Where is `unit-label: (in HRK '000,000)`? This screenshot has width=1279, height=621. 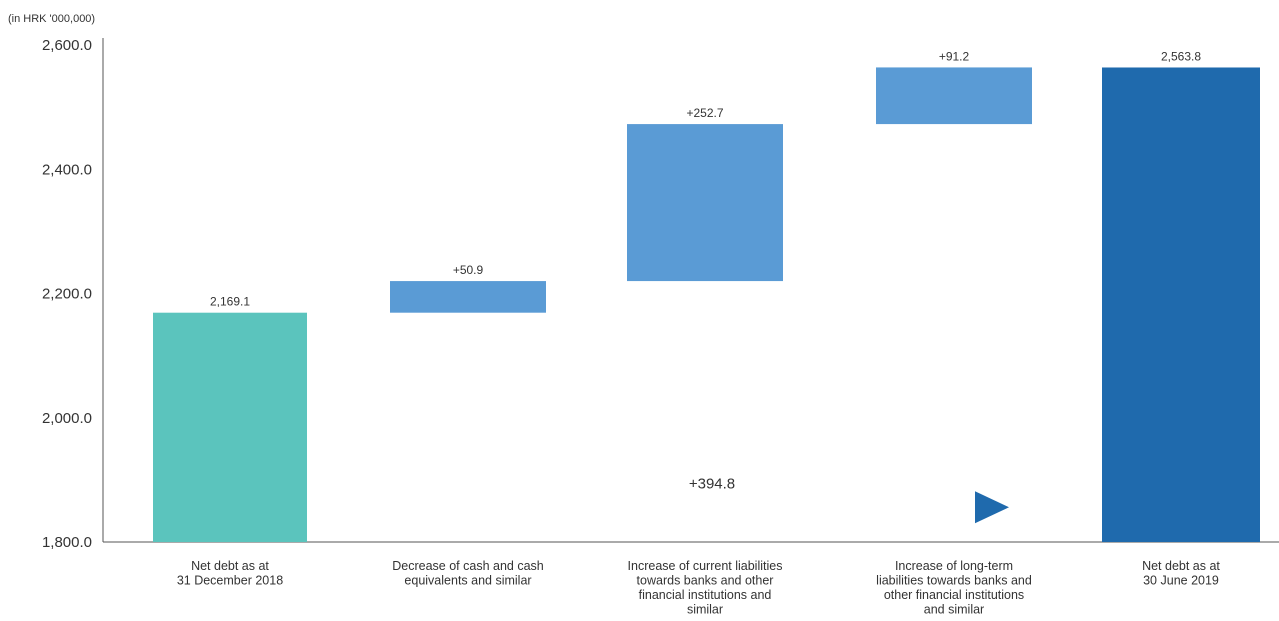 unit-label: (in HRK '000,000) is located at coordinates (51, 19).